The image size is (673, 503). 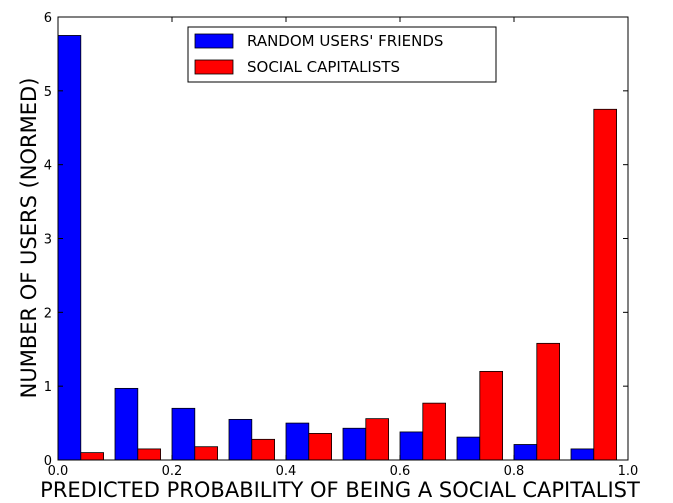 What do you see at coordinates (514, 471) in the screenshot?
I see `x-tick-label: 0.8` at bounding box center [514, 471].